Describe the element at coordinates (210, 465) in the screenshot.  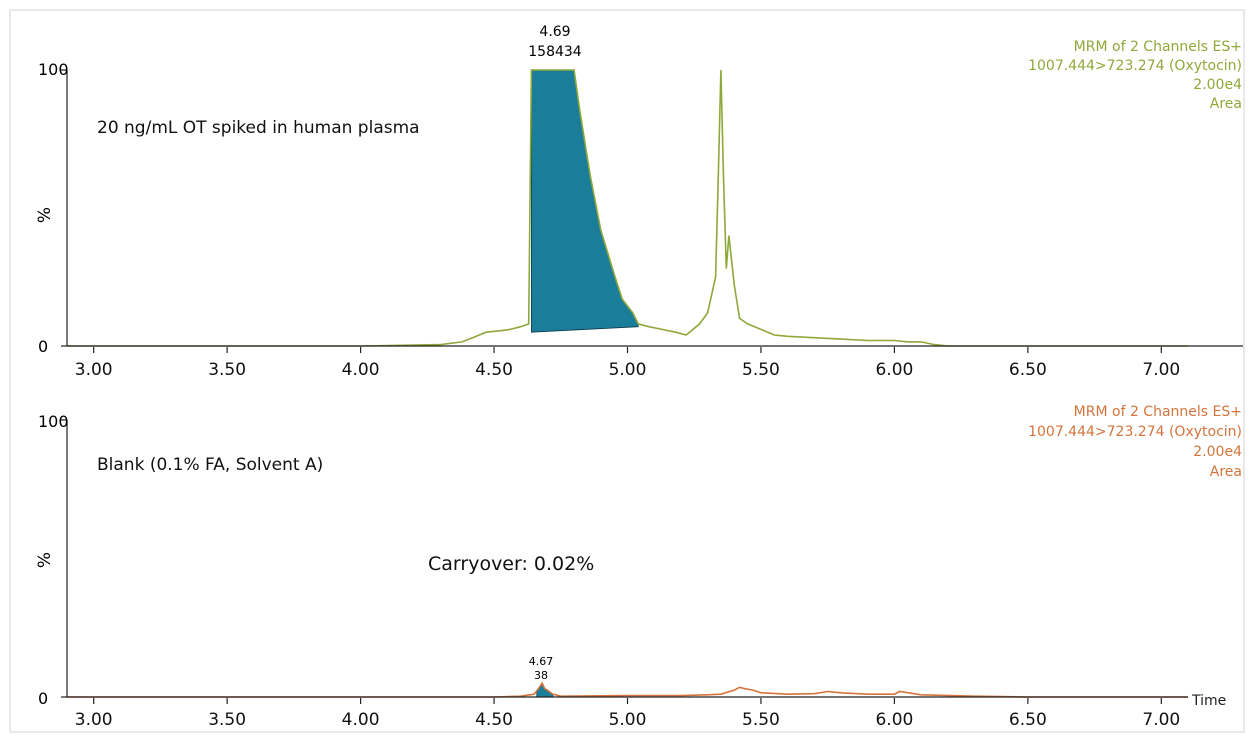
I see `bottom-sample-annotation: Blank (0.1% FA, Solvent A)` at that location.